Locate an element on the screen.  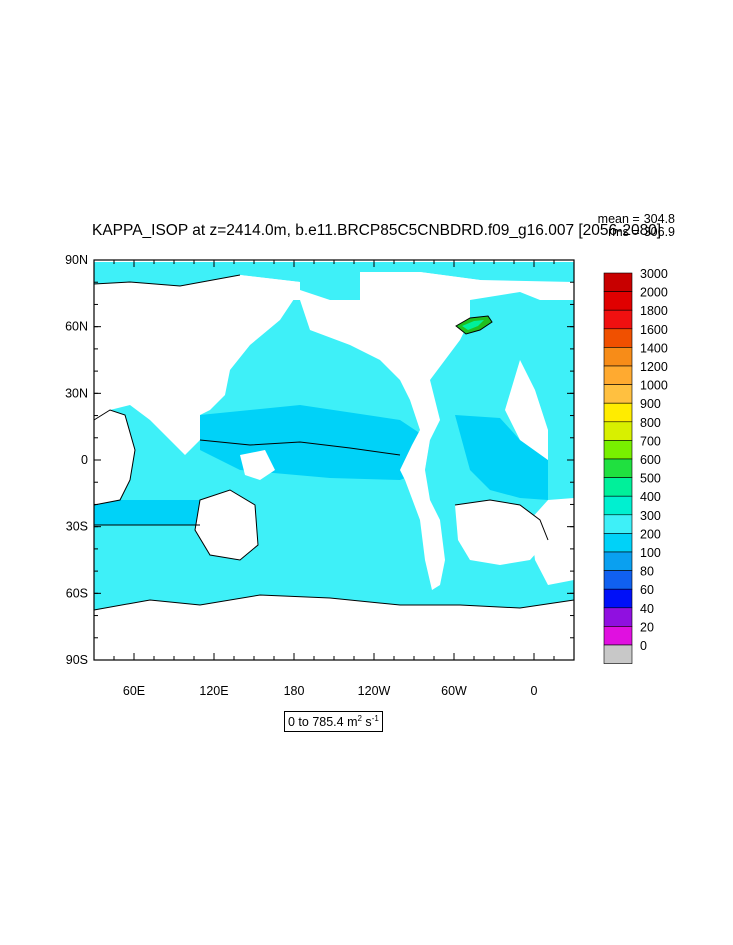
mean-stat: mean = 304.8 is located at coordinates (636, 219).